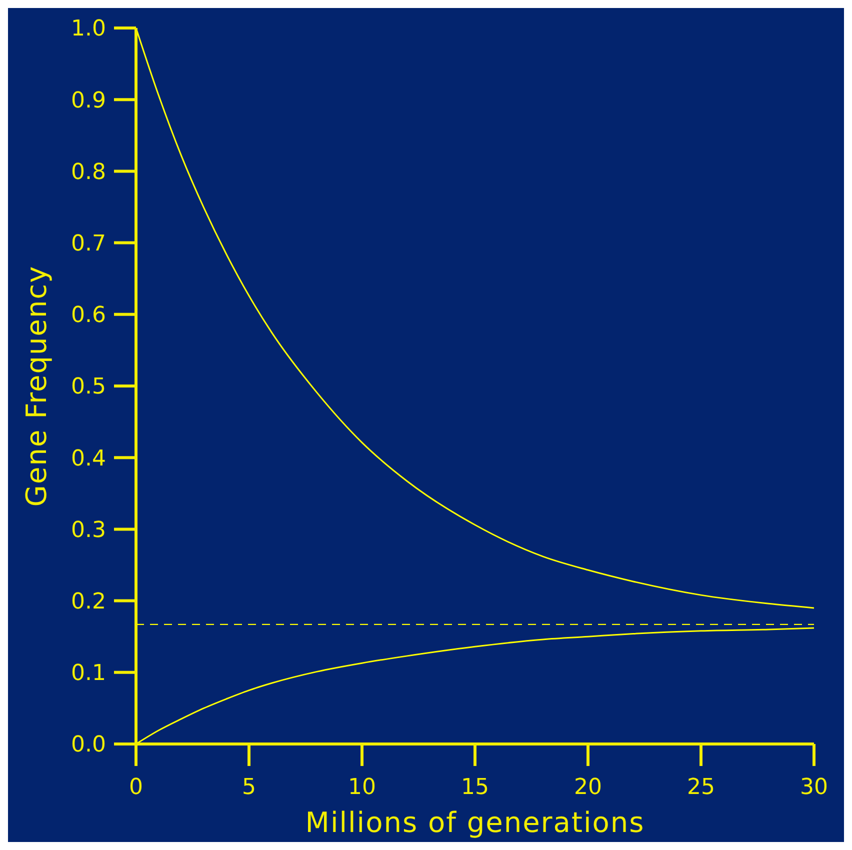 Image resolution: width=852 pixels, height=850 pixels. I want to click on x-tick-label: 30, so click(814, 787).